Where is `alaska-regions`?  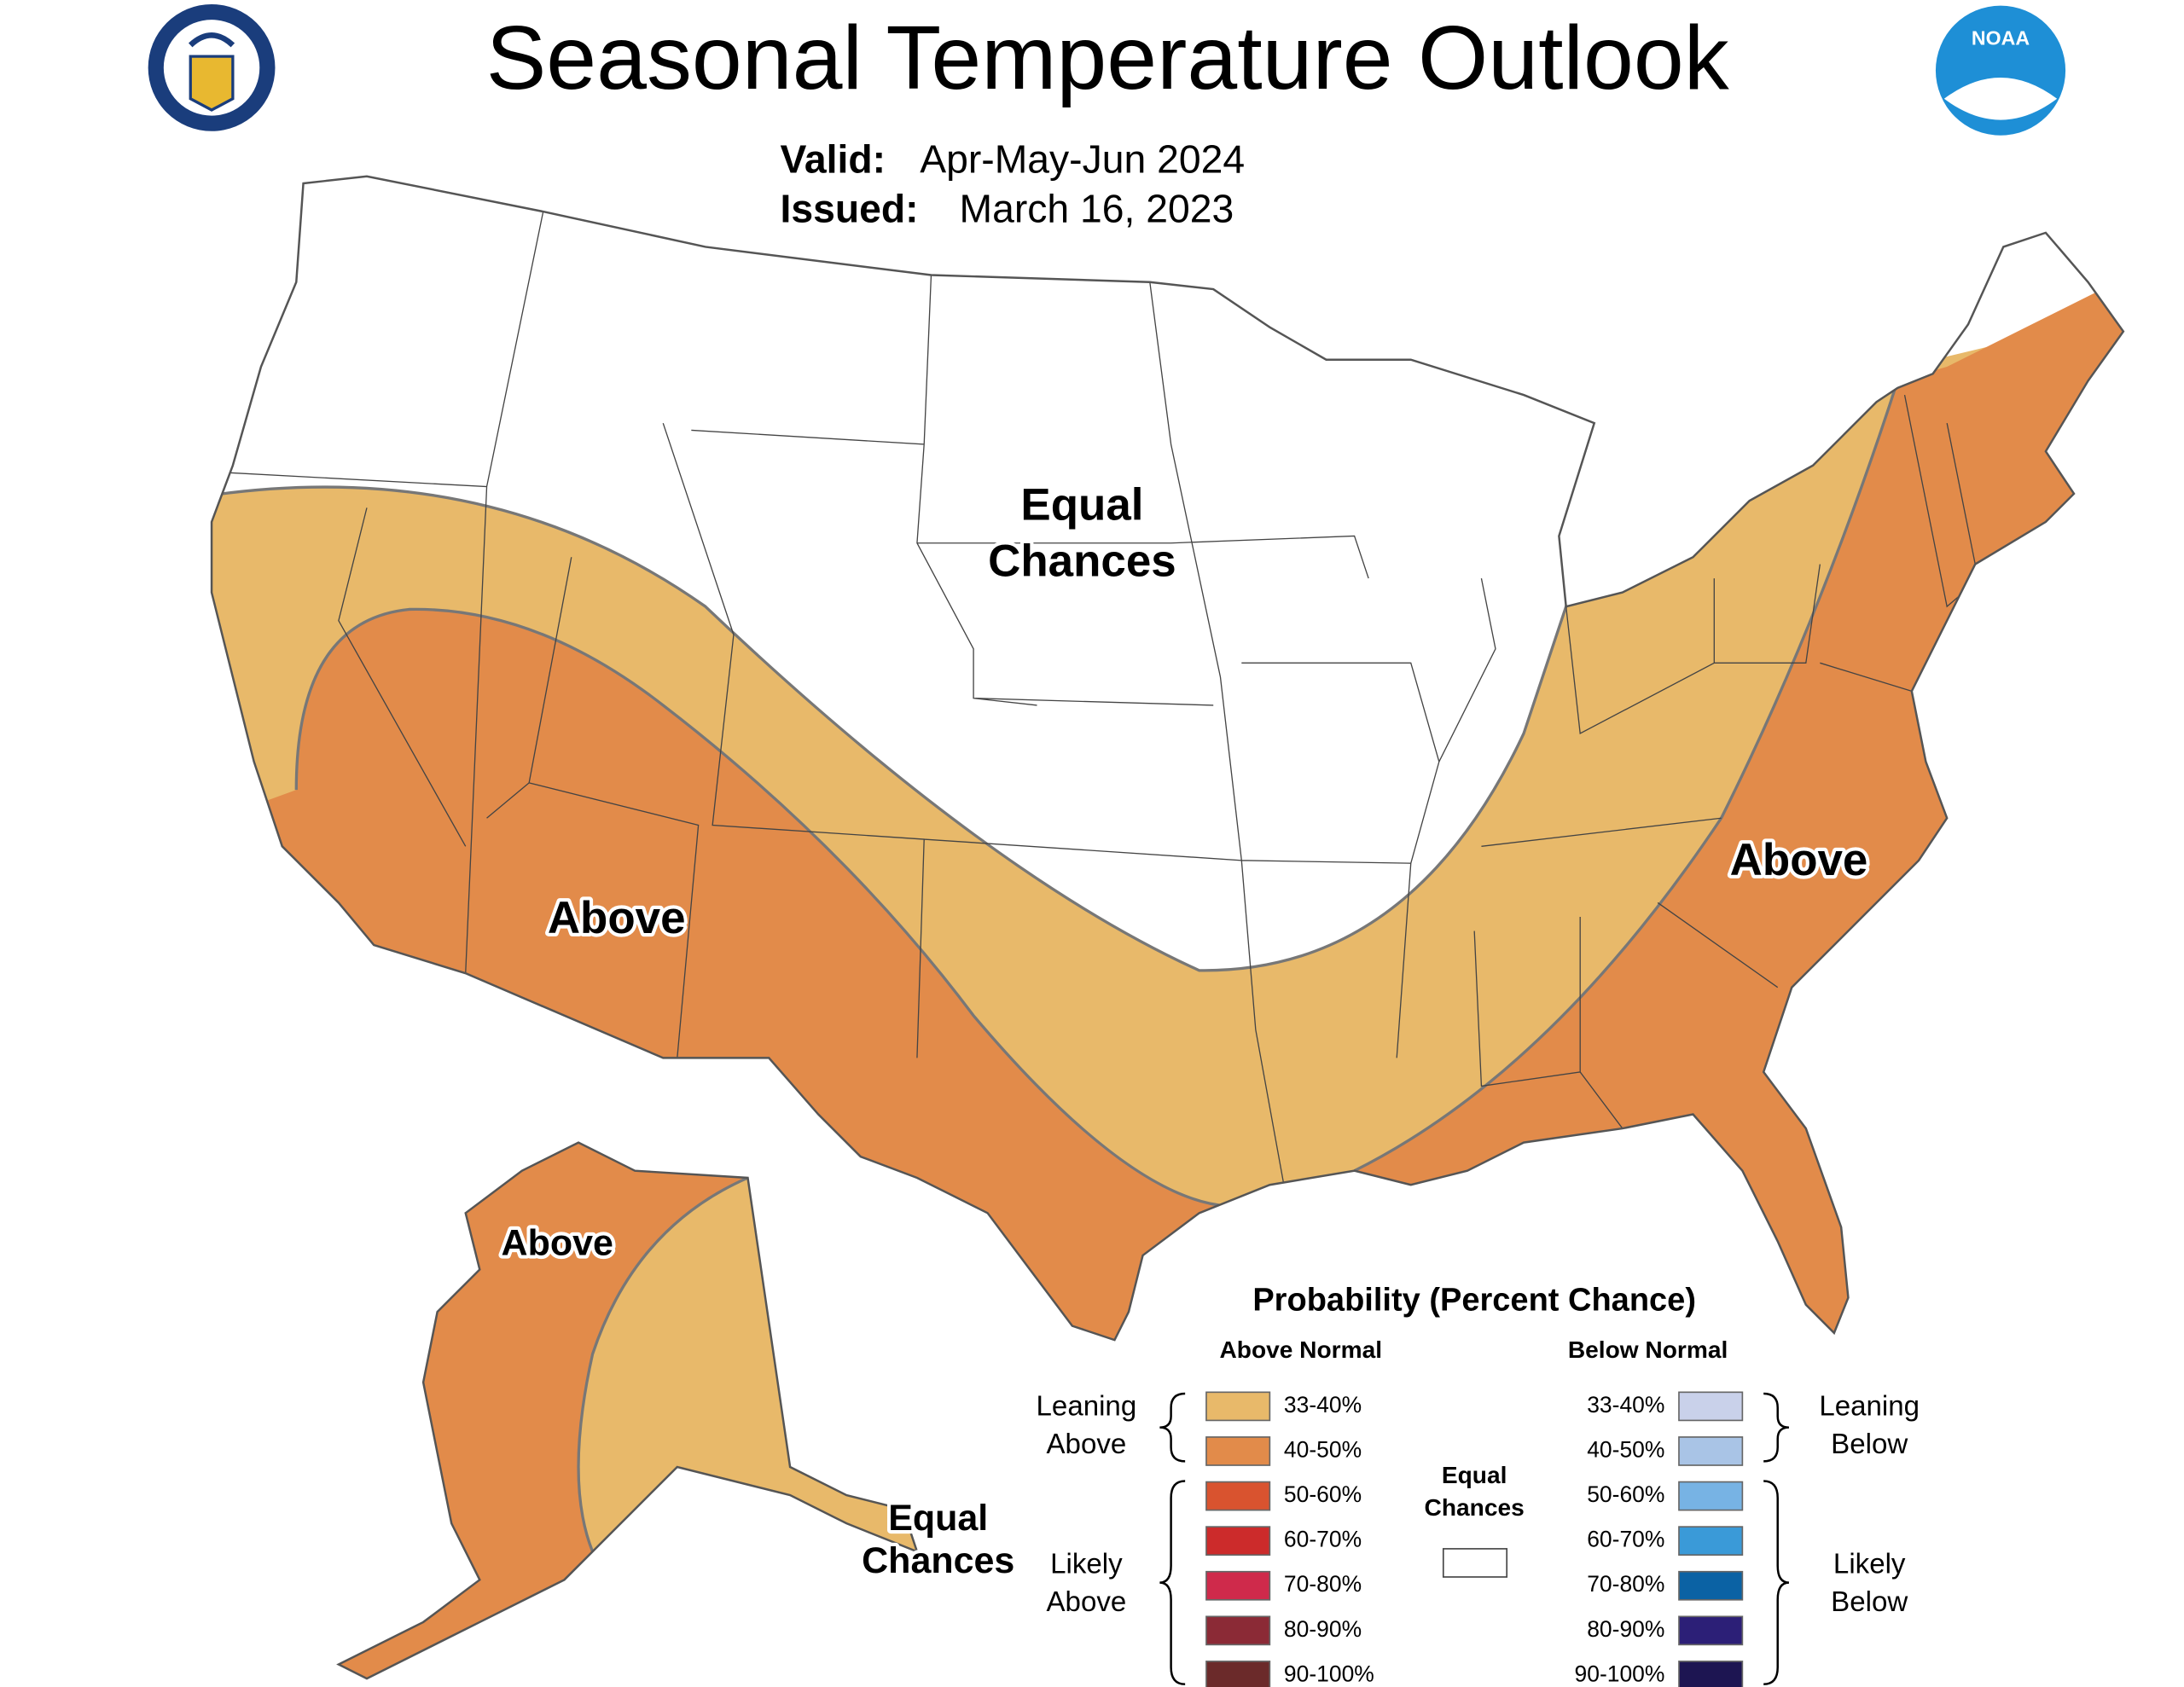 alaska-regions is located at coordinates (627, 1411).